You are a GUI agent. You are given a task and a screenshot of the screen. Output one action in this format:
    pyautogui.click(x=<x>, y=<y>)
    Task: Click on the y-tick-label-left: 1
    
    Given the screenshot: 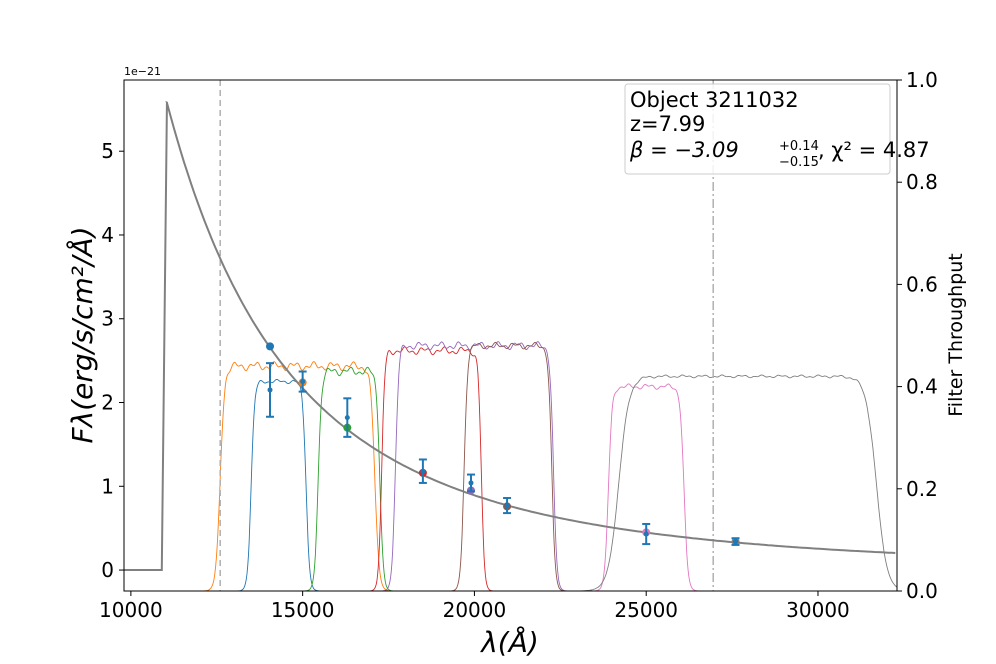 What is the action you would take?
    pyautogui.click(x=107, y=486)
    